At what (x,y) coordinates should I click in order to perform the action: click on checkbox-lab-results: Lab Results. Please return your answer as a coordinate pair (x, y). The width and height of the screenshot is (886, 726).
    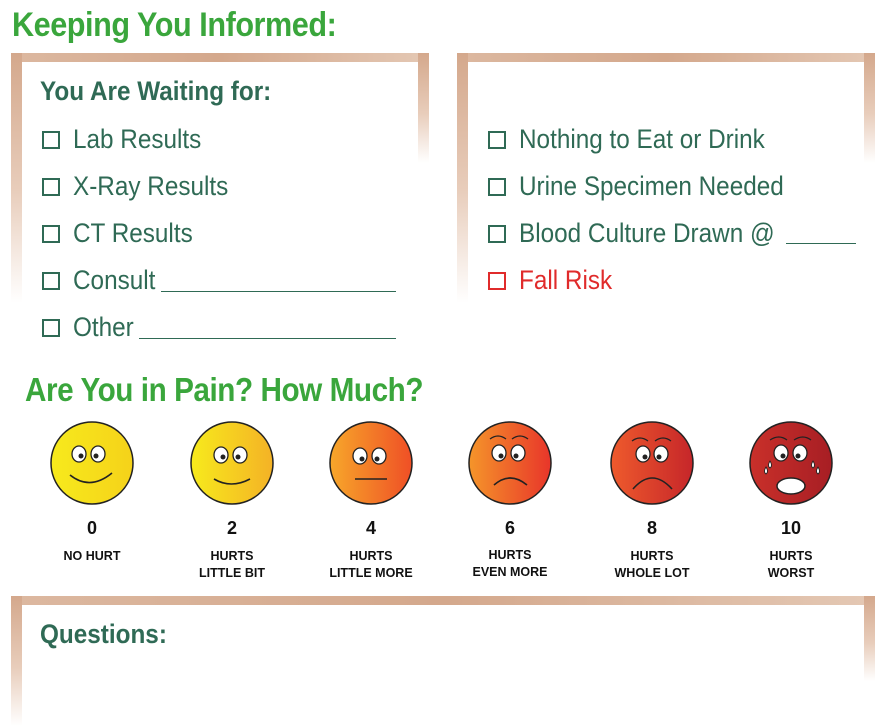
    Looking at the image, I should click on (129, 139).